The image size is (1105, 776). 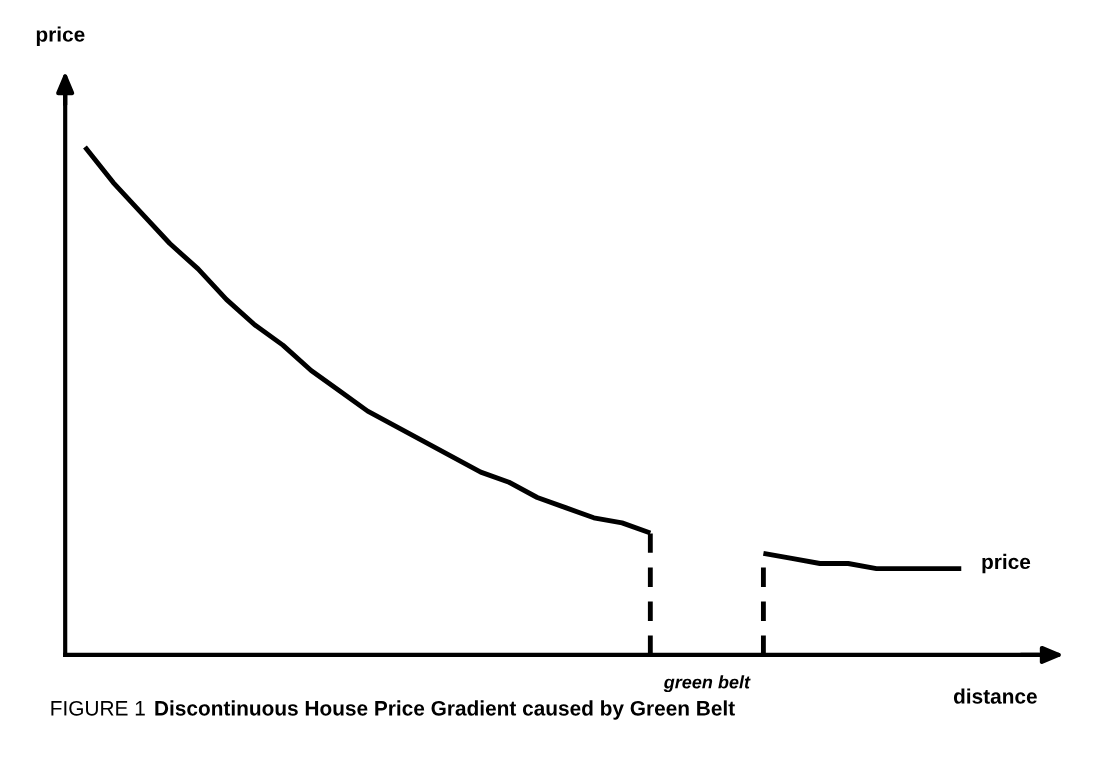 What do you see at coordinates (995, 696) in the screenshot?
I see `x-axis-title: distance` at bounding box center [995, 696].